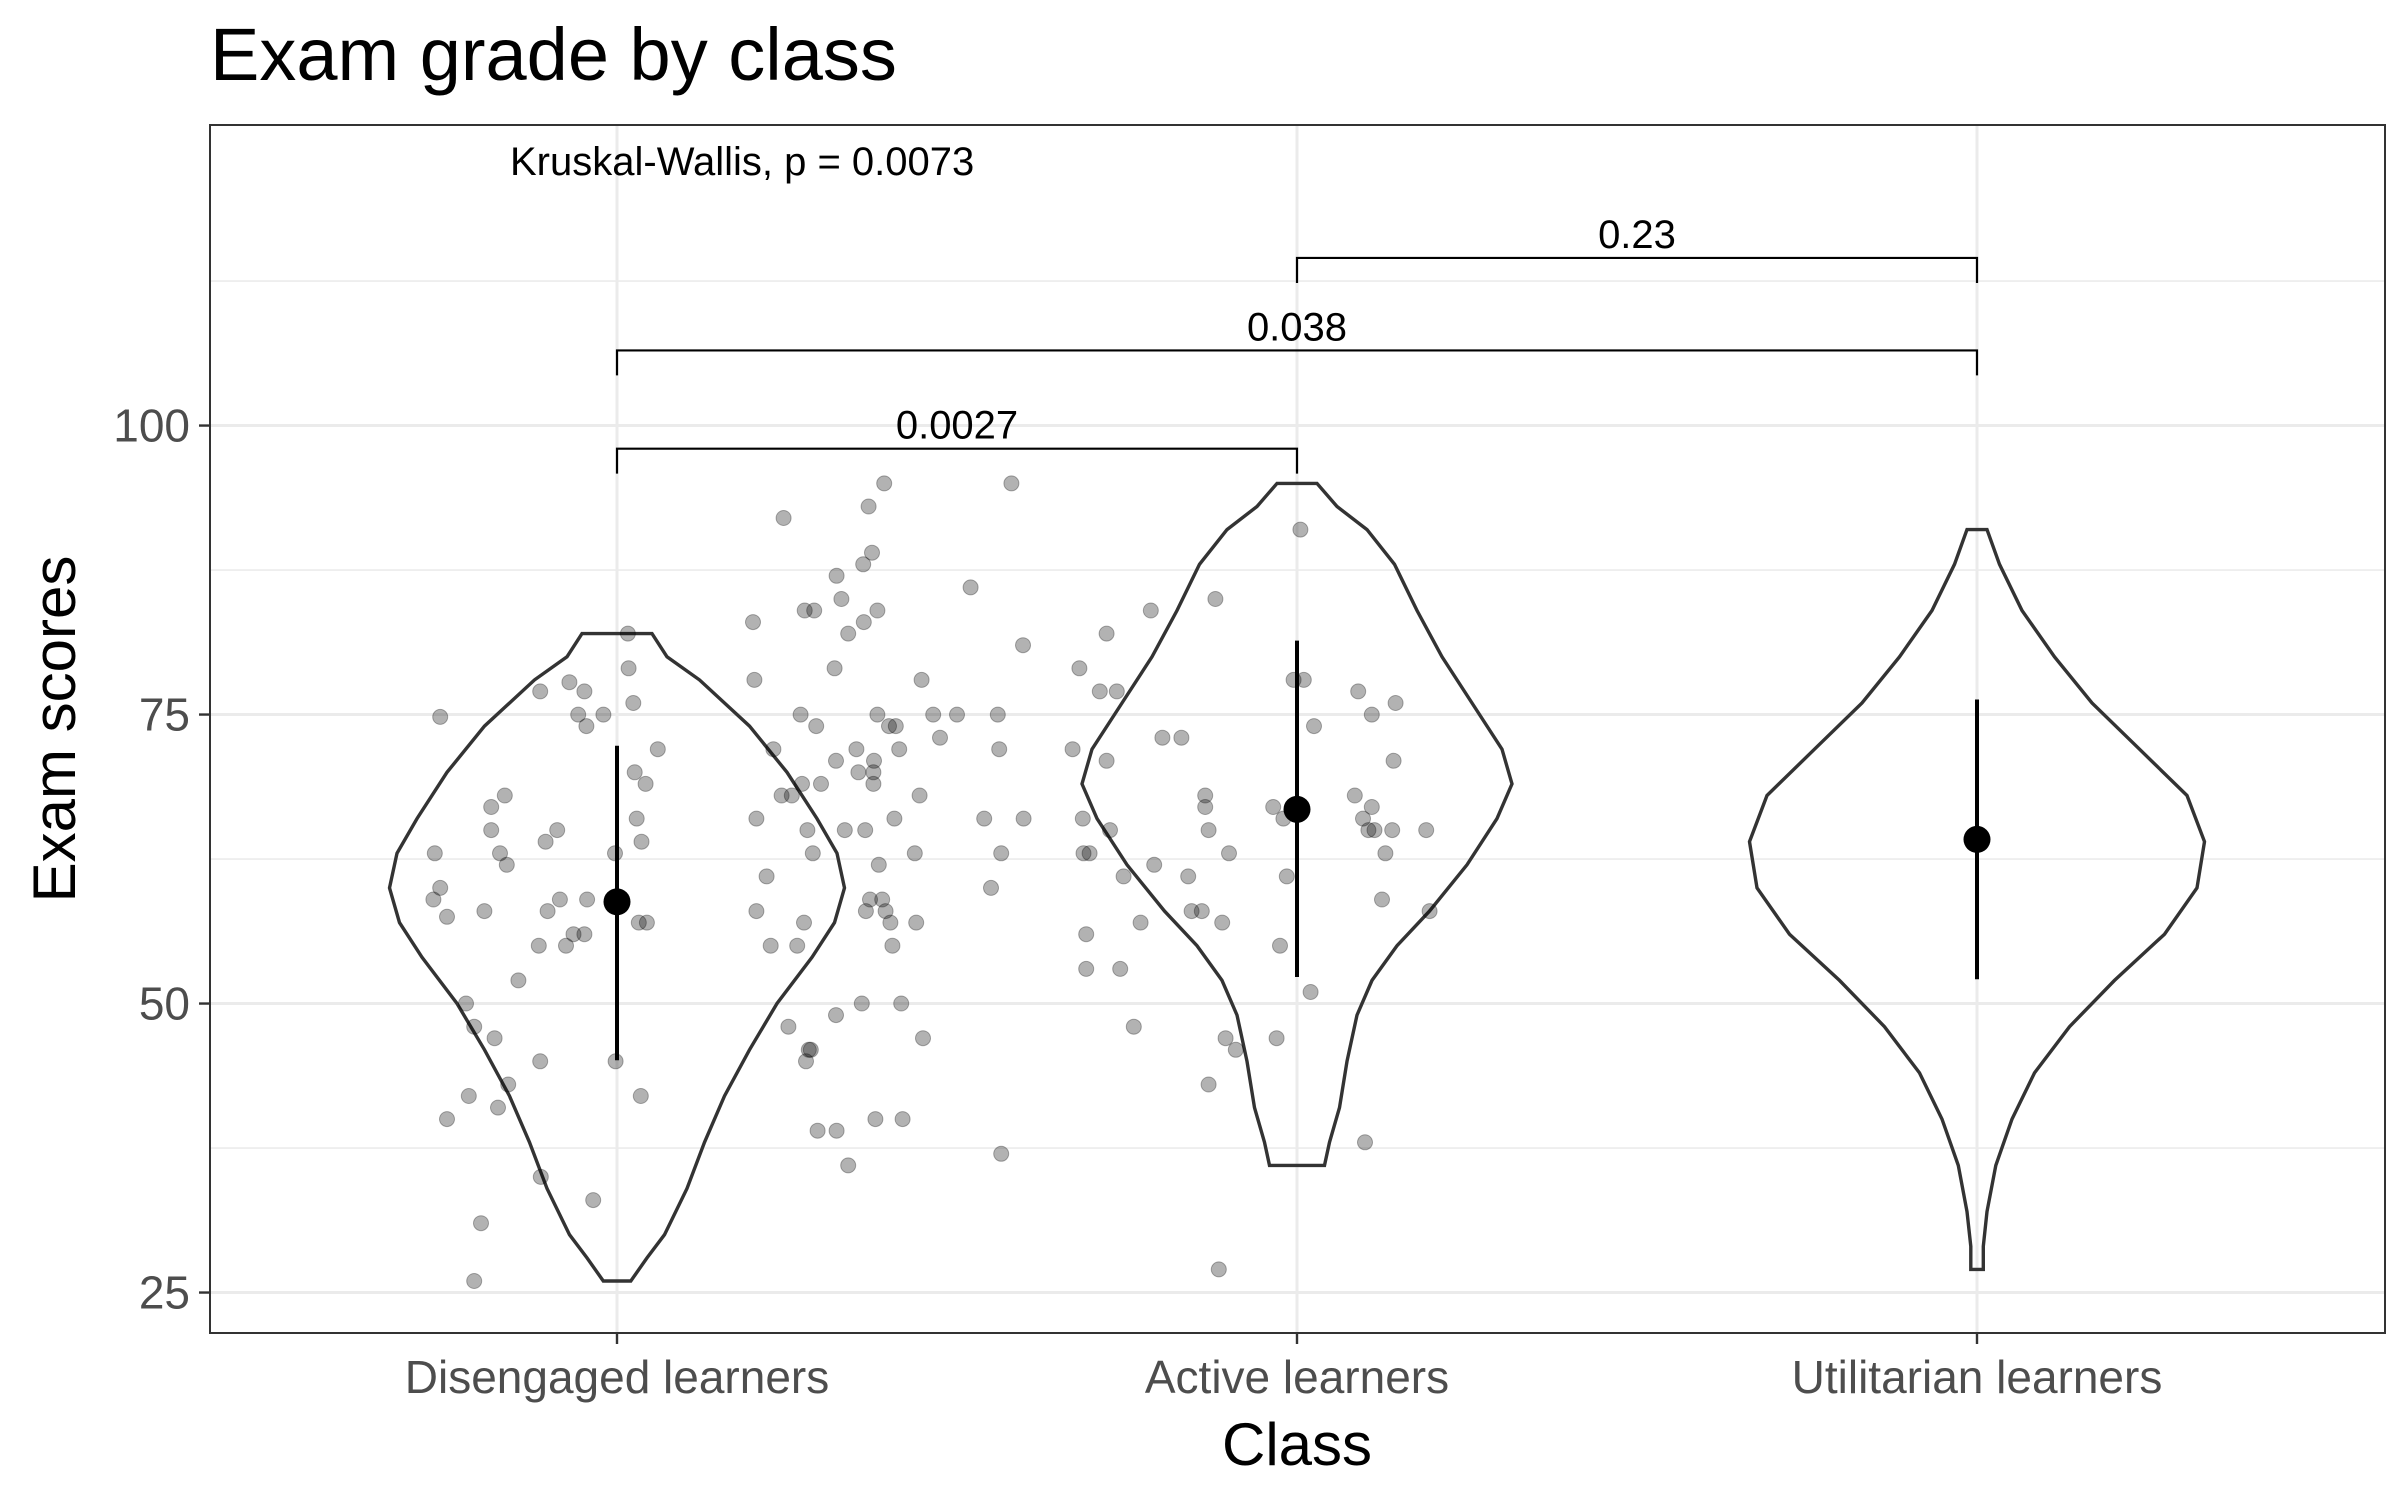 Image resolution: width=2400 pixels, height=1500 pixels. What do you see at coordinates (151, 426) in the screenshot?
I see `y-tick-label: 100` at bounding box center [151, 426].